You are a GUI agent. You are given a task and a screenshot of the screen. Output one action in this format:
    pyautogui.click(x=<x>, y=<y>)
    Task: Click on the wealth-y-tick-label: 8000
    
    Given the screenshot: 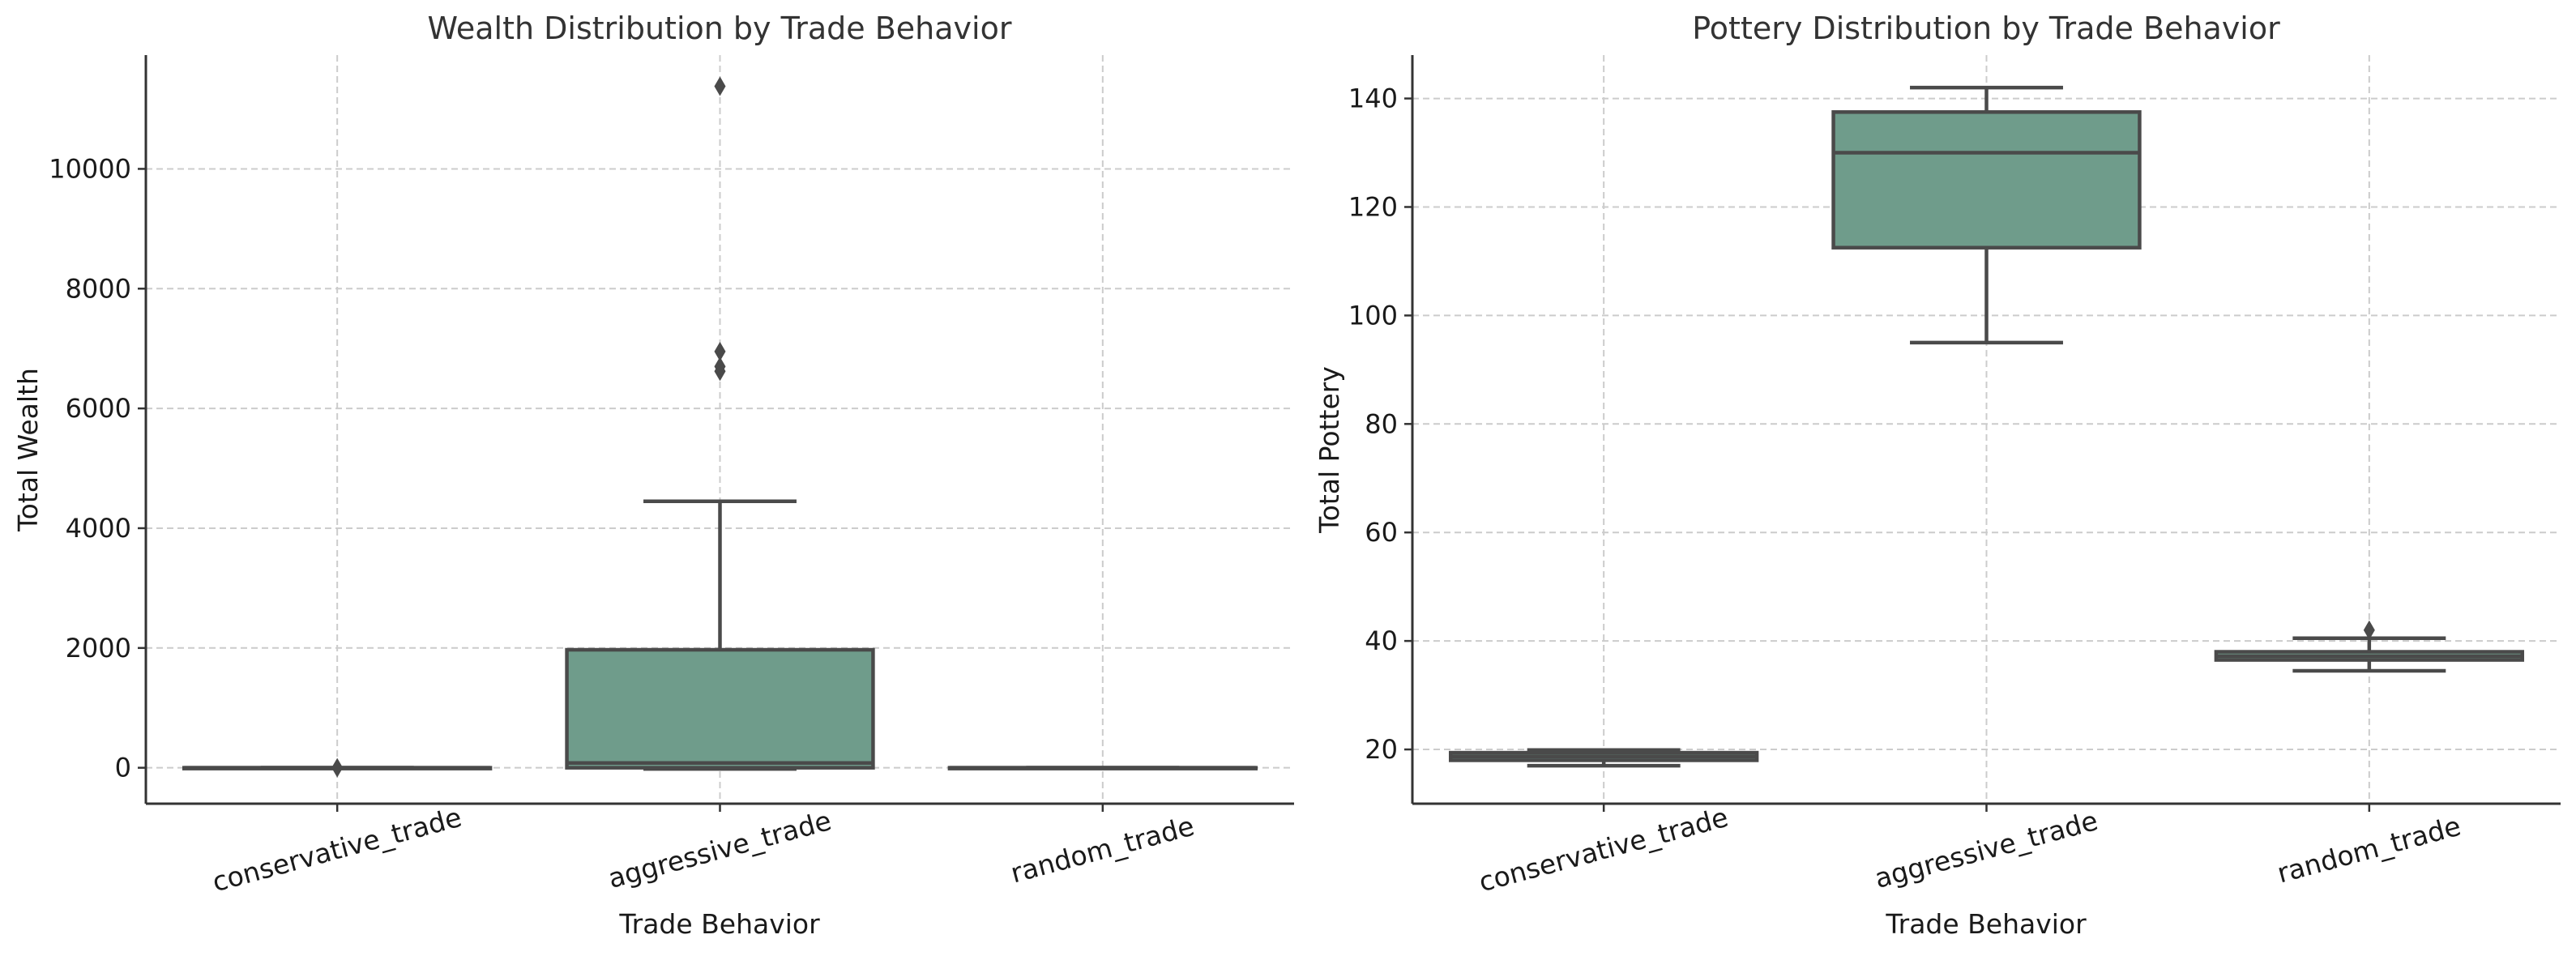 What is the action you would take?
    pyautogui.click(x=98, y=288)
    